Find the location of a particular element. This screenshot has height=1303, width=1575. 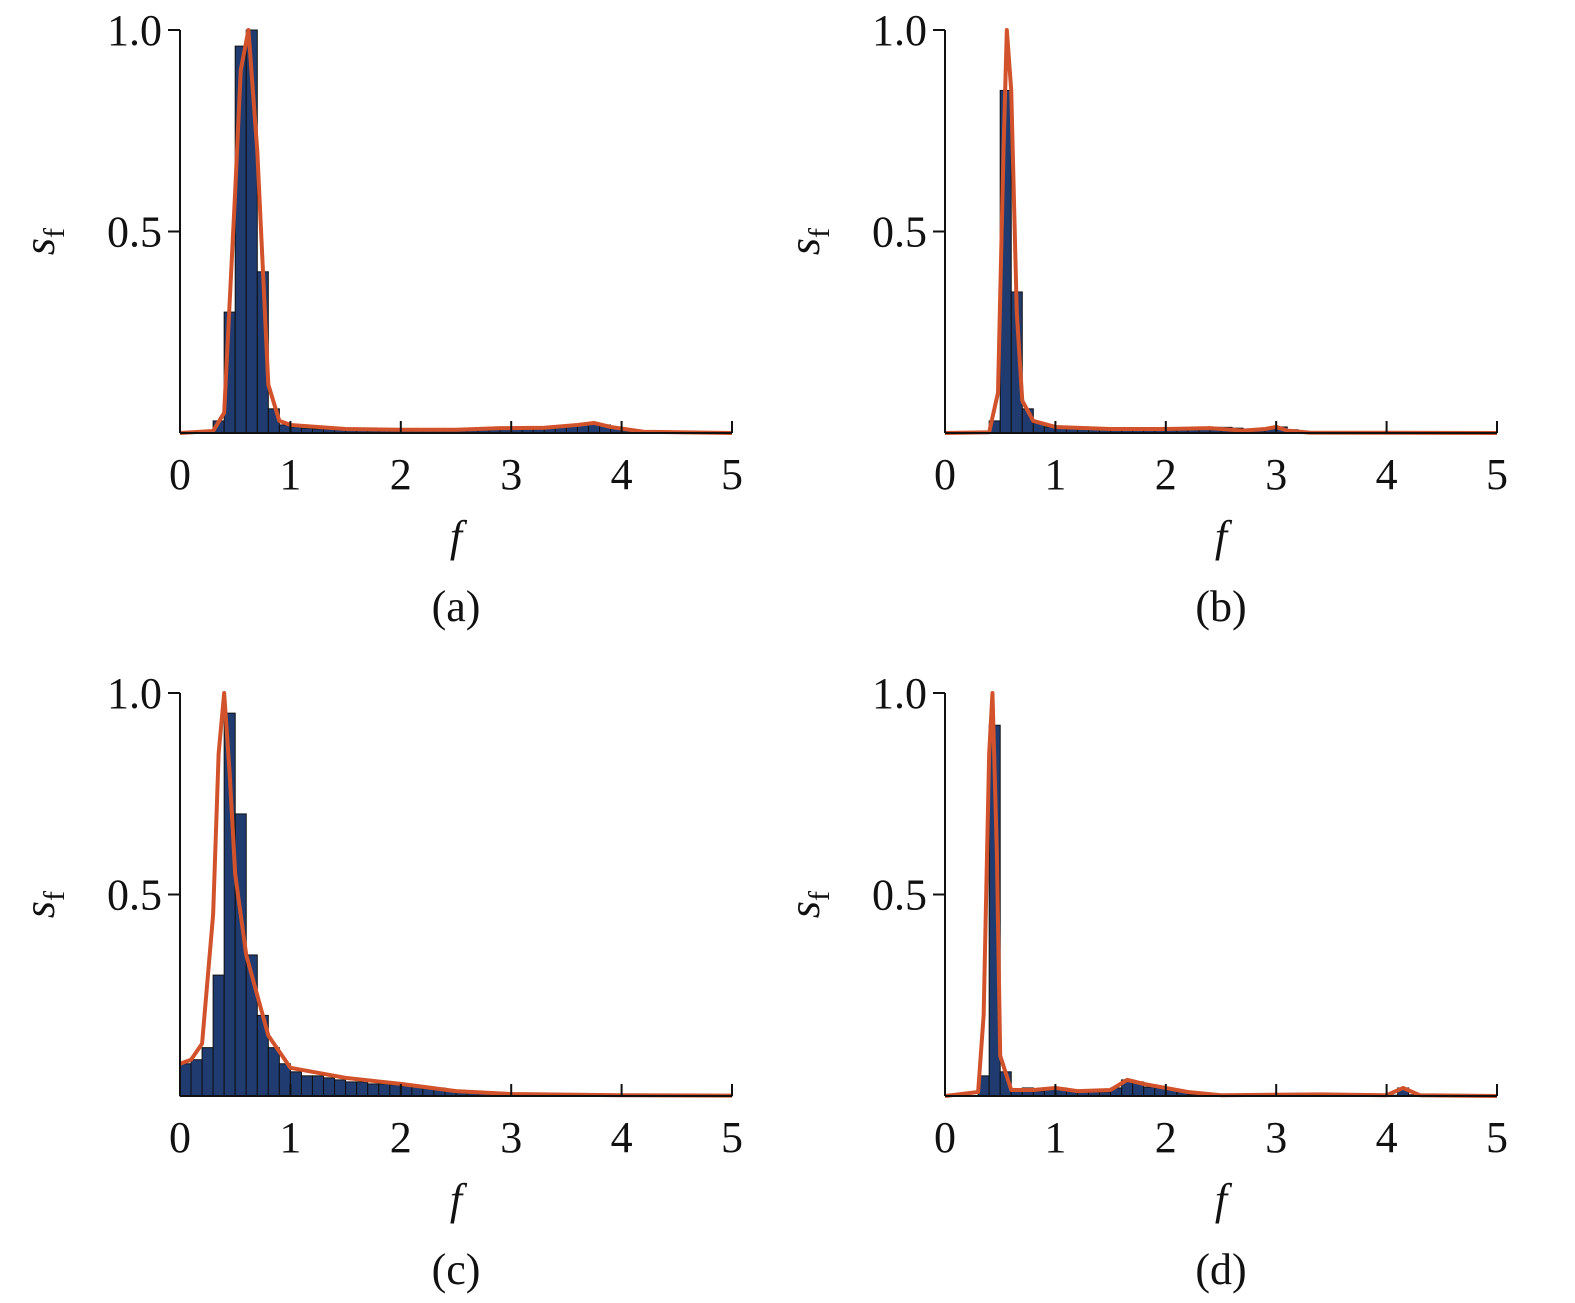

panel-label: (d) is located at coordinates (1220, 1269).